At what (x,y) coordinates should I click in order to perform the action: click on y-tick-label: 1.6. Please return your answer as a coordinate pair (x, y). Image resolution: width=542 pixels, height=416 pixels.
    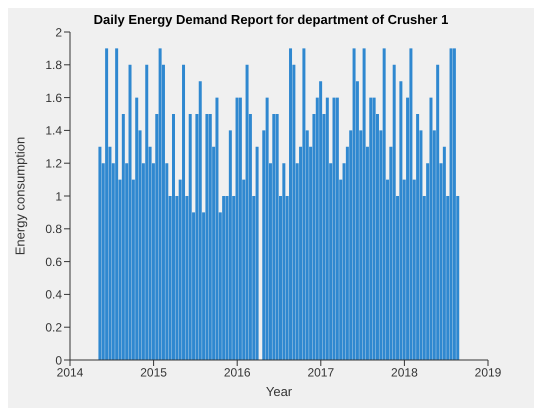
    Looking at the image, I should click on (53, 97).